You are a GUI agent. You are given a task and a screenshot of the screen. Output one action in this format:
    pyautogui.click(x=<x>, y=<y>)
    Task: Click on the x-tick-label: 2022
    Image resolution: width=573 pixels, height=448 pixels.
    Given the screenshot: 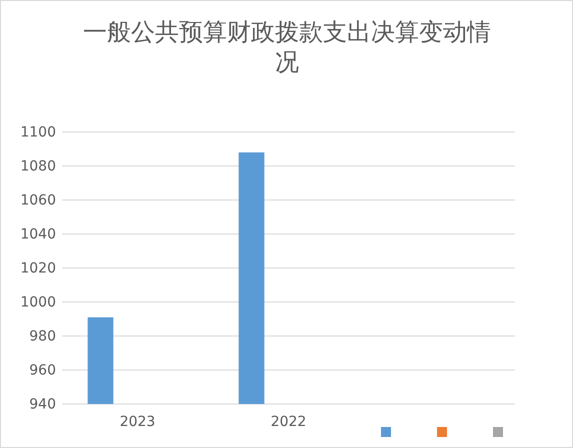 What is the action you would take?
    pyautogui.click(x=288, y=422)
    